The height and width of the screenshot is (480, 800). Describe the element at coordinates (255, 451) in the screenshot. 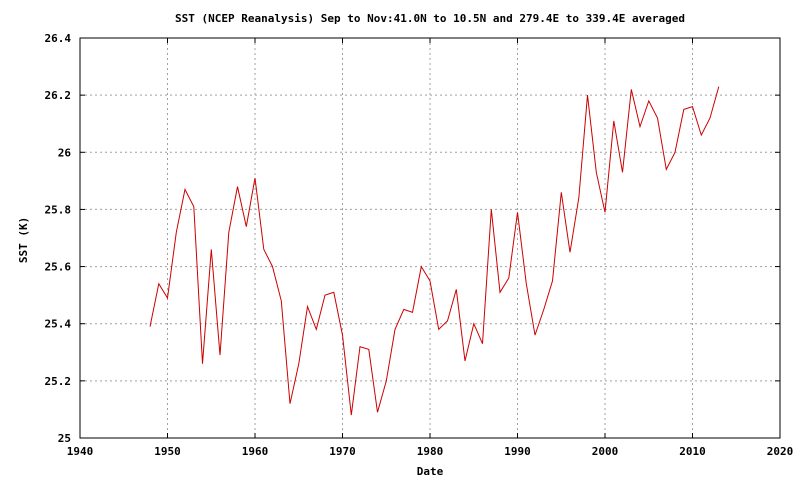

I see `x-tick-label: 1960` at that location.